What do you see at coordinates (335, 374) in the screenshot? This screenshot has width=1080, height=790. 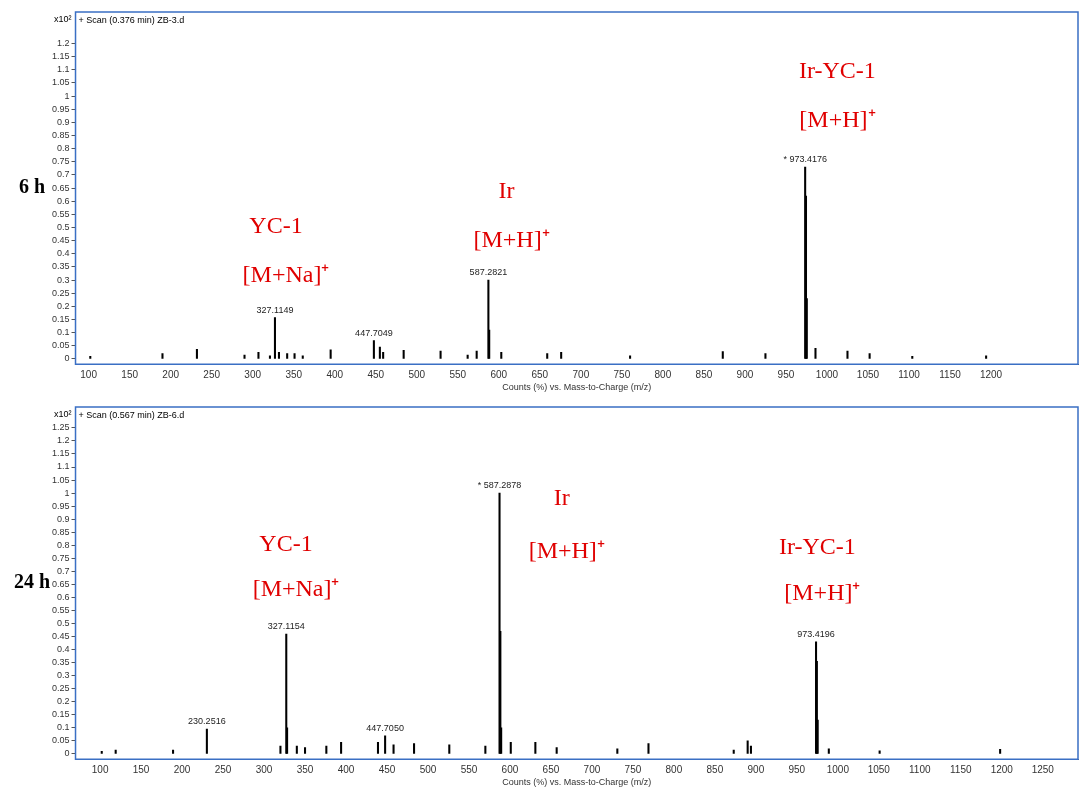 I see `x-tick-label: 400` at bounding box center [335, 374].